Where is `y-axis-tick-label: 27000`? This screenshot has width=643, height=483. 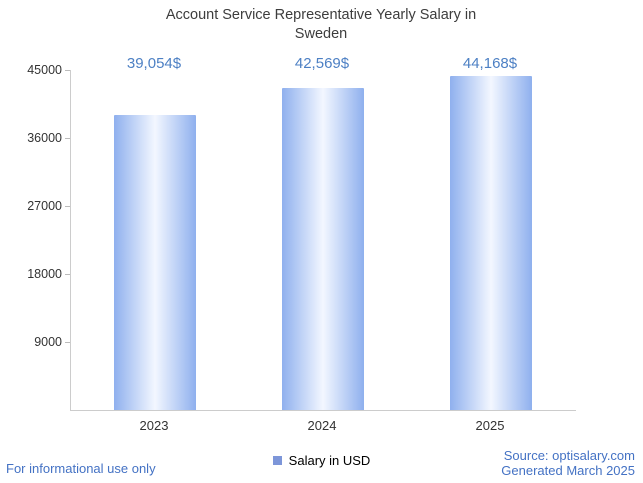
y-axis-tick-label: 27000 is located at coordinates (44, 206).